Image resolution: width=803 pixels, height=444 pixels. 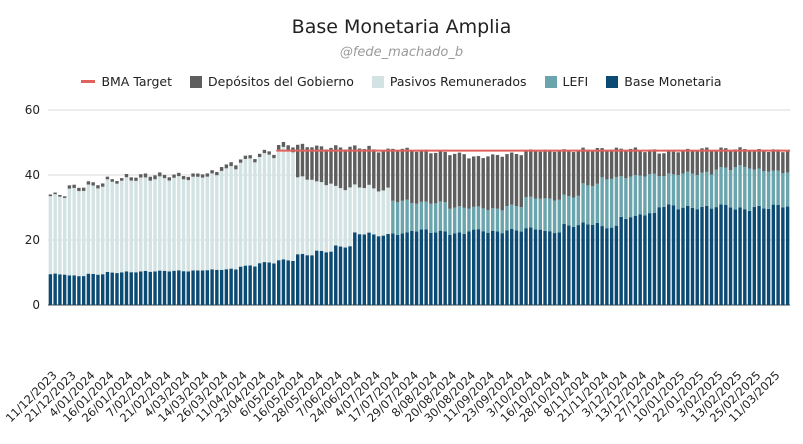 I want to click on legend-item-lefi: LEFI, so click(x=566, y=81).